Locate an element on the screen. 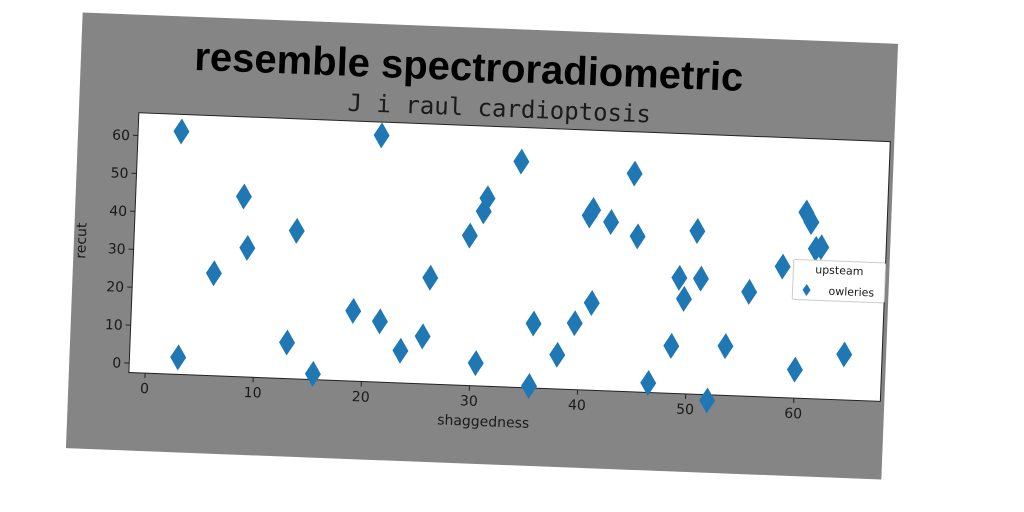 The image size is (1024, 512). y-tick-label: 30 is located at coordinates (116, 249).